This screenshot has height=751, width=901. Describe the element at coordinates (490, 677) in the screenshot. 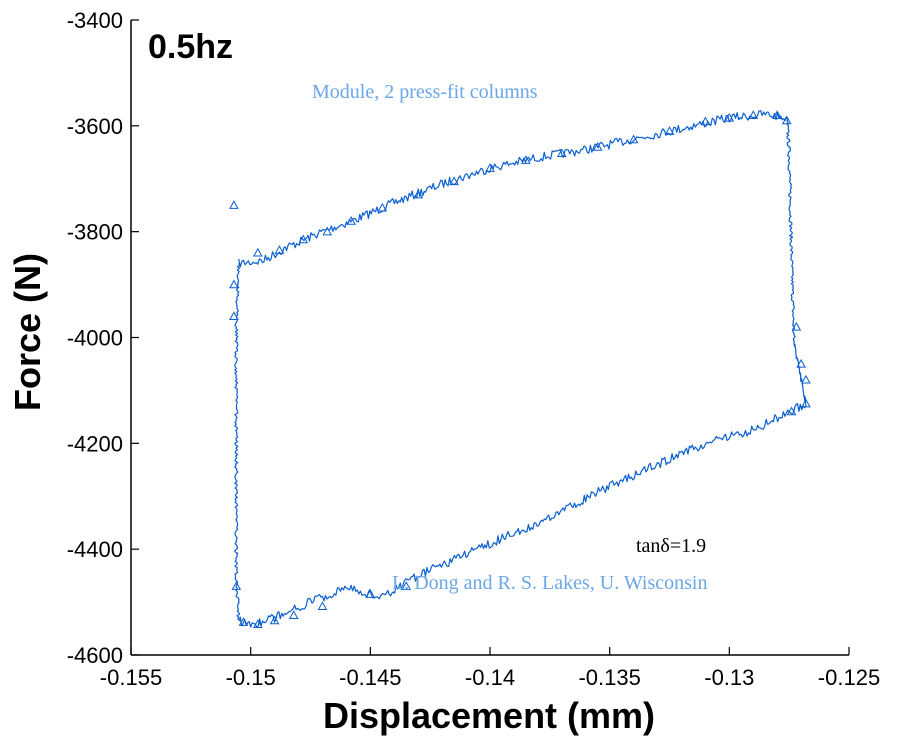

I see `x-tick-label: -0.14` at that location.